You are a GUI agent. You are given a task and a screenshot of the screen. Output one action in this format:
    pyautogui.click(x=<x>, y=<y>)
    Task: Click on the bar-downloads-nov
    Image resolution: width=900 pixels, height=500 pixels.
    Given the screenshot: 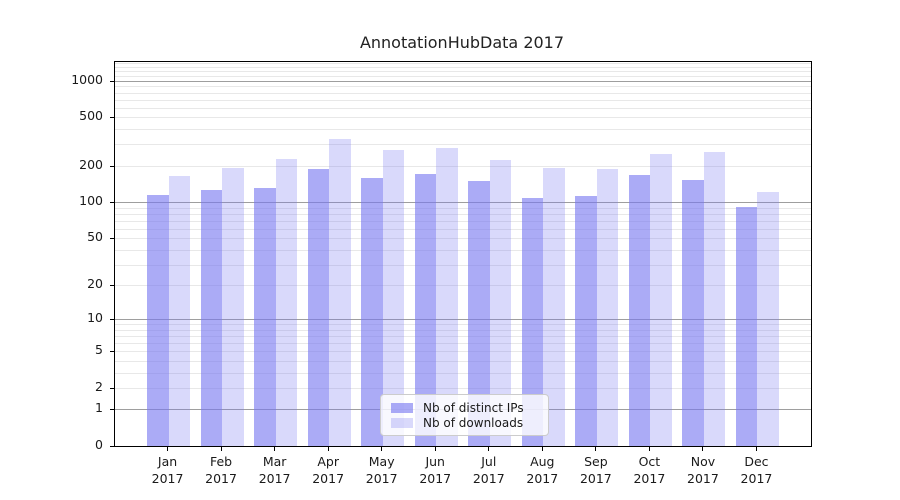 What is the action you would take?
    pyautogui.click(x=714, y=298)
    